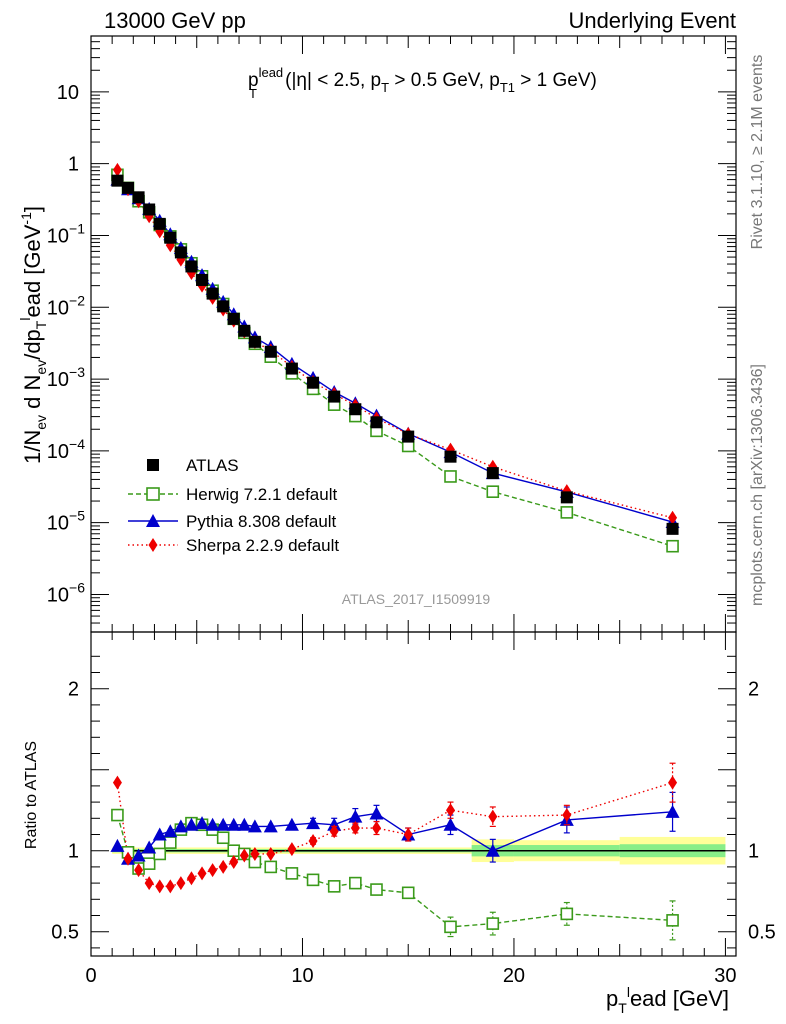  What do you see at coordinates (90, 976) in the screenshot?
I see `ratio-xtick-label: 0` at bounding box center [90, 976].